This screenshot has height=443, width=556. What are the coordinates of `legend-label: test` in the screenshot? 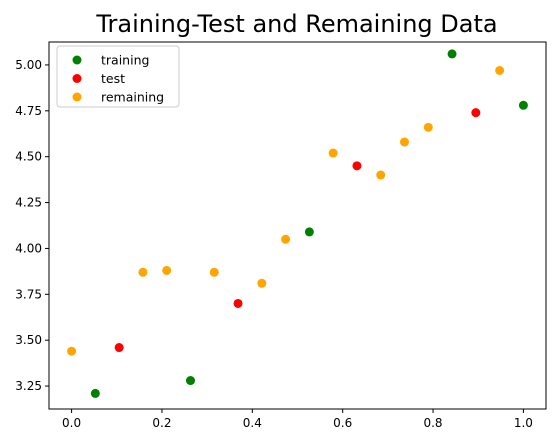 It's located at (113, 78).